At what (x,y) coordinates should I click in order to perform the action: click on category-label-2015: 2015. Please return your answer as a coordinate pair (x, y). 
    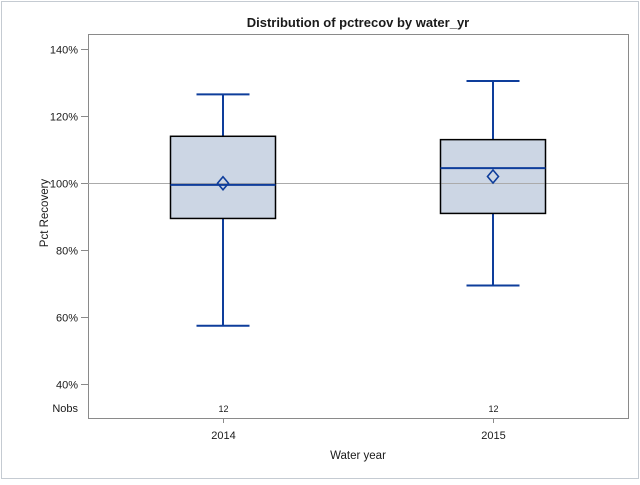
    Looking at the image, I should click on (493, 436).